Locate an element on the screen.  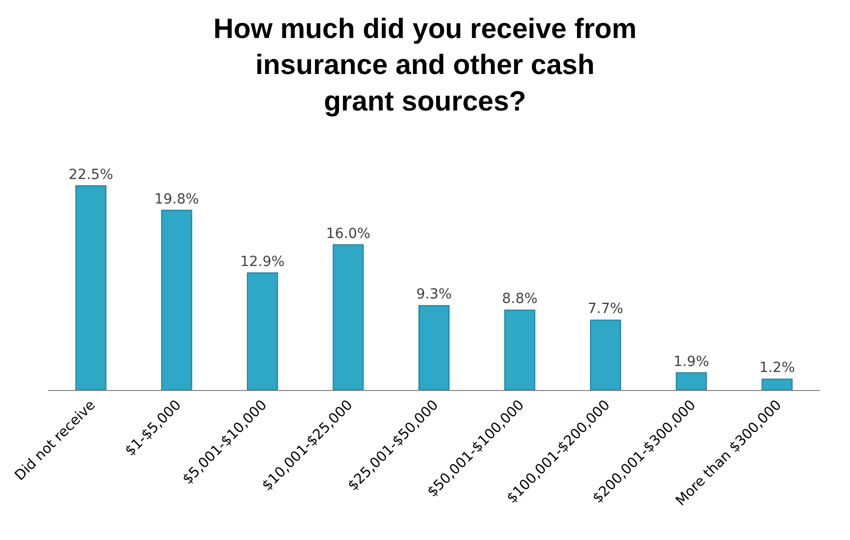
data-label: 12.9% is located at coordinates (262, 262).